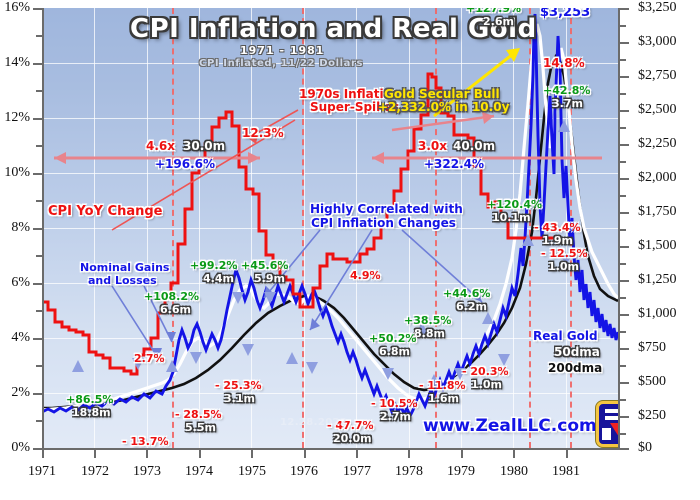  What do you see at coordinates (350, 425) in the screenshot?
I see `annotation-gold-dn-47: - 47.7%` at bounding box center [350, 425].